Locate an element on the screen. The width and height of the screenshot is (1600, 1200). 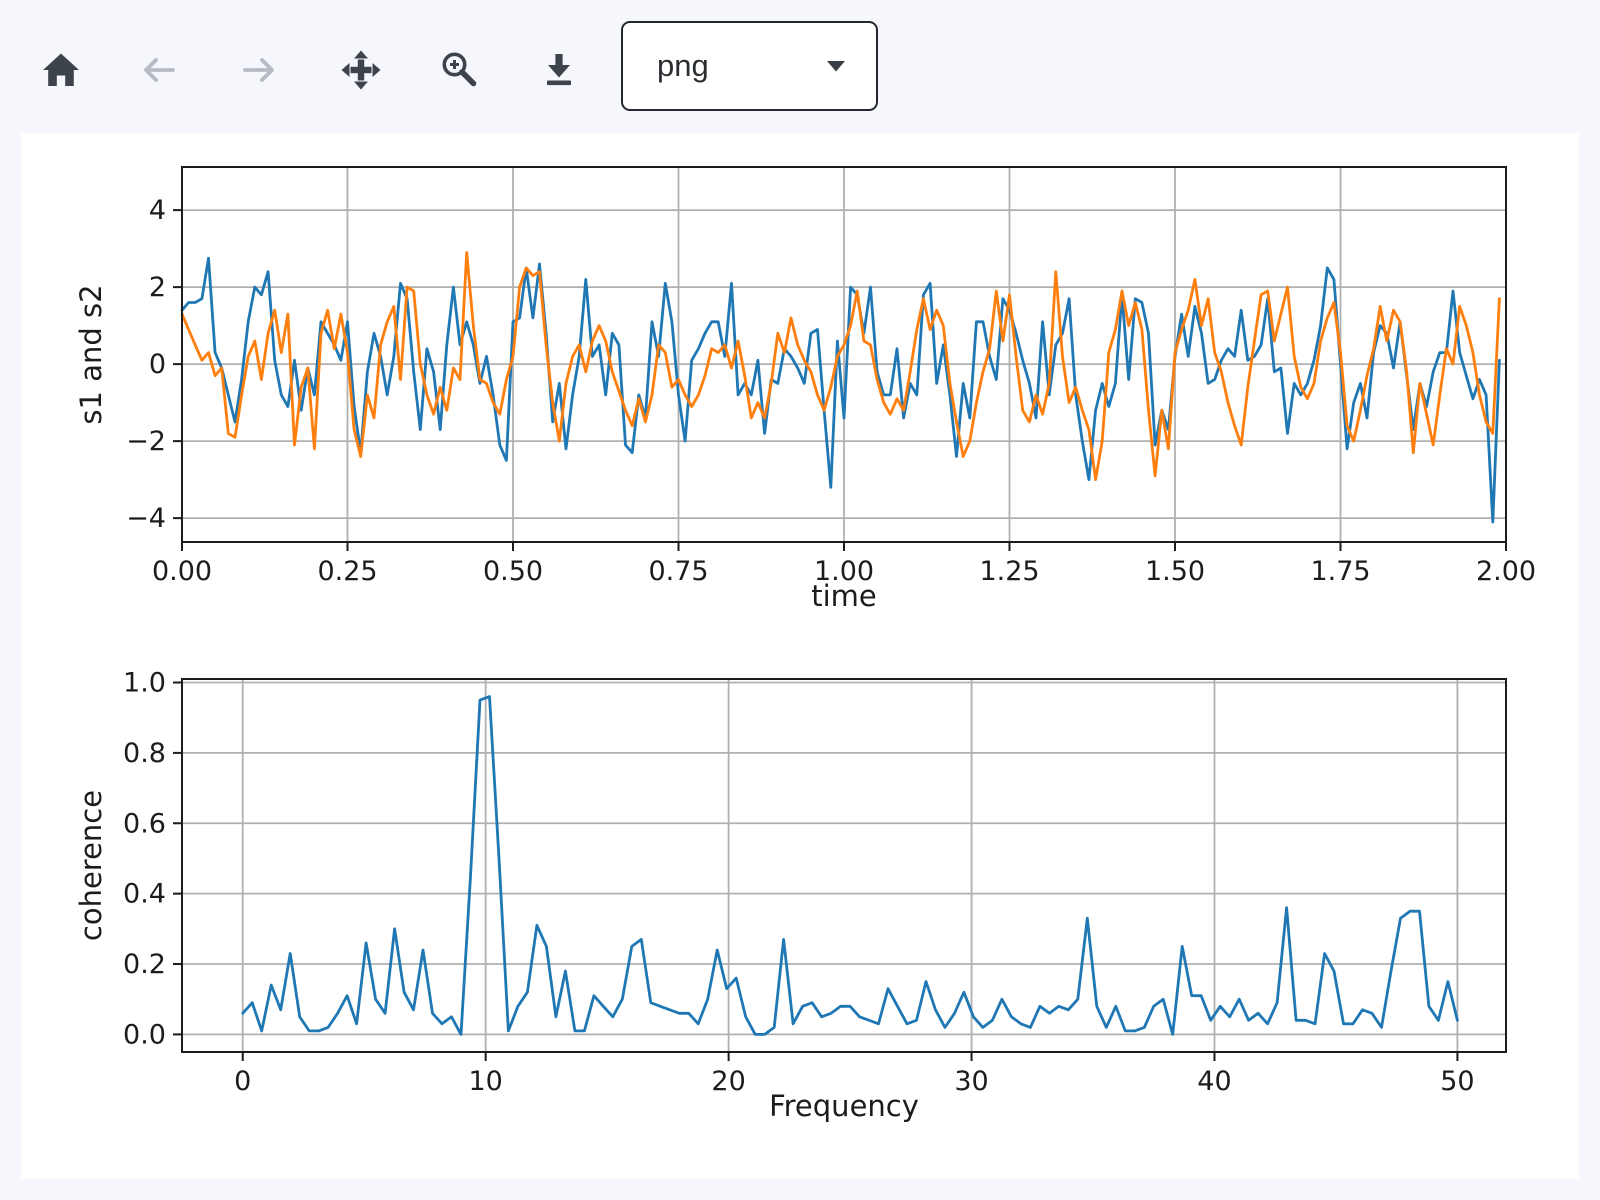
forward-button is located at coordinates (259, 70).